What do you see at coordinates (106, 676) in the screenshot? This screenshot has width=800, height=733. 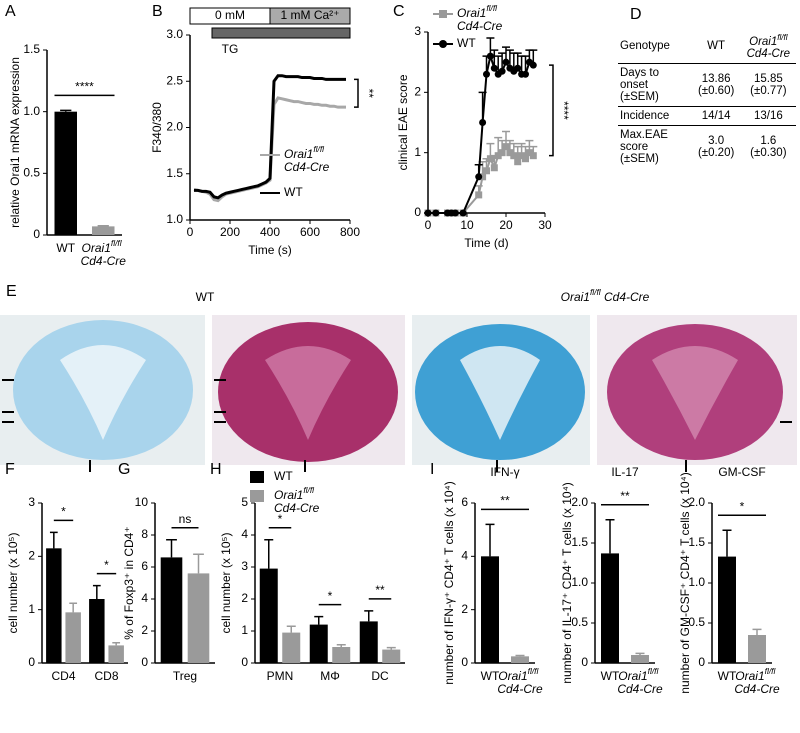 I see `x-tick-label: CD8` at bounding box center [106, 676].